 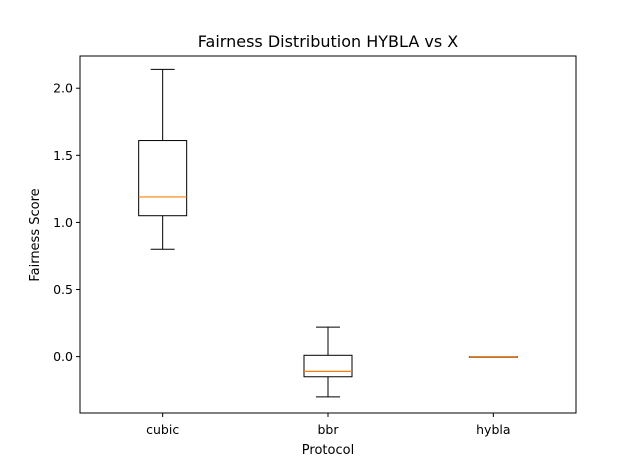 I want to click on y-axis-label: Fairness Score, so click(x=35, y=234).